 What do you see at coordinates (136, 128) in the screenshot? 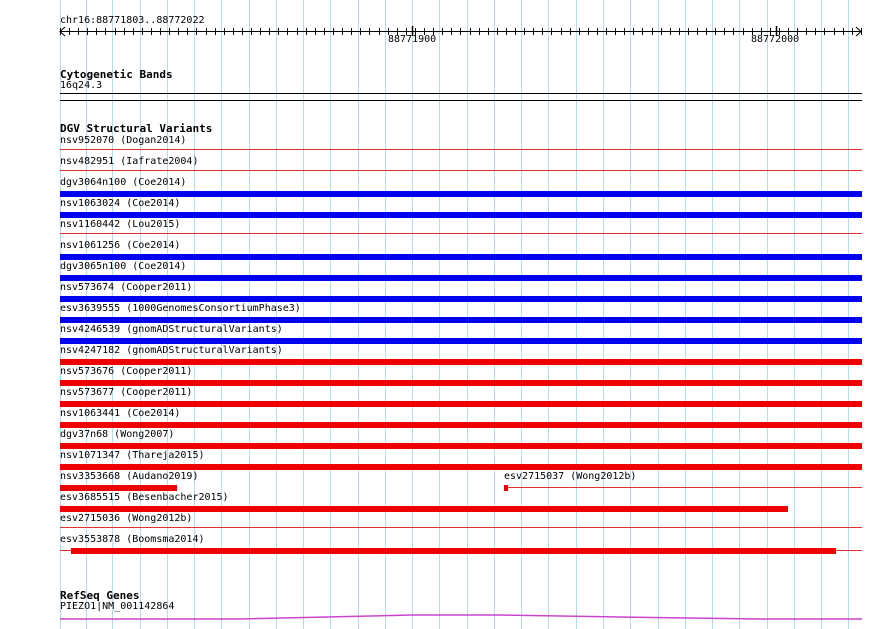
I see `dgv-track-title: DGV Structural Variants` at bounding box center [136, 128].